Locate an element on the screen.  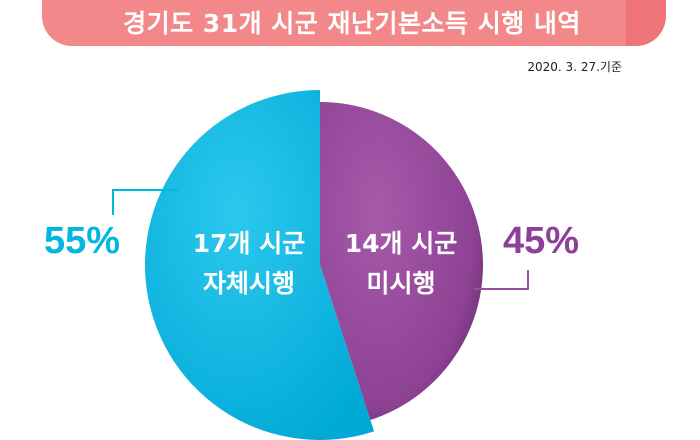
slice-label-self-implemented: 17개 시군 자체시행 is located at coordinates (249, 264).